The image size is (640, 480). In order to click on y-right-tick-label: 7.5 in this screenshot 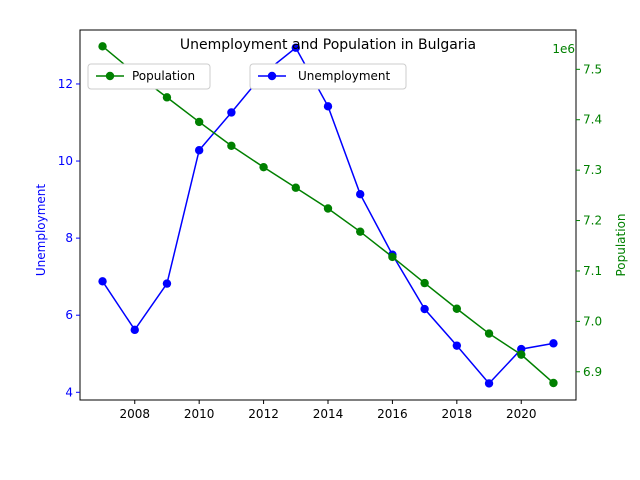, I will do `click(592, 69)`.